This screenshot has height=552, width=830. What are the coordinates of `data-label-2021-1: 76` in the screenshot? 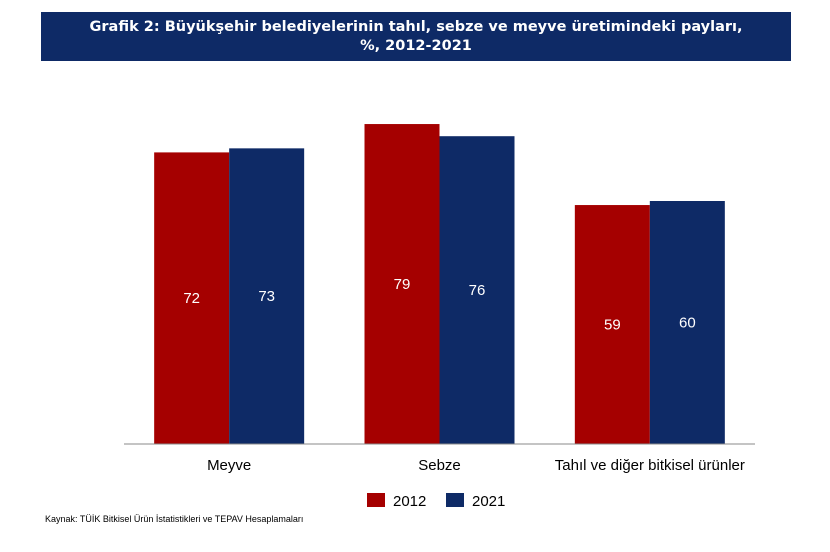 It's located at (477, 290).